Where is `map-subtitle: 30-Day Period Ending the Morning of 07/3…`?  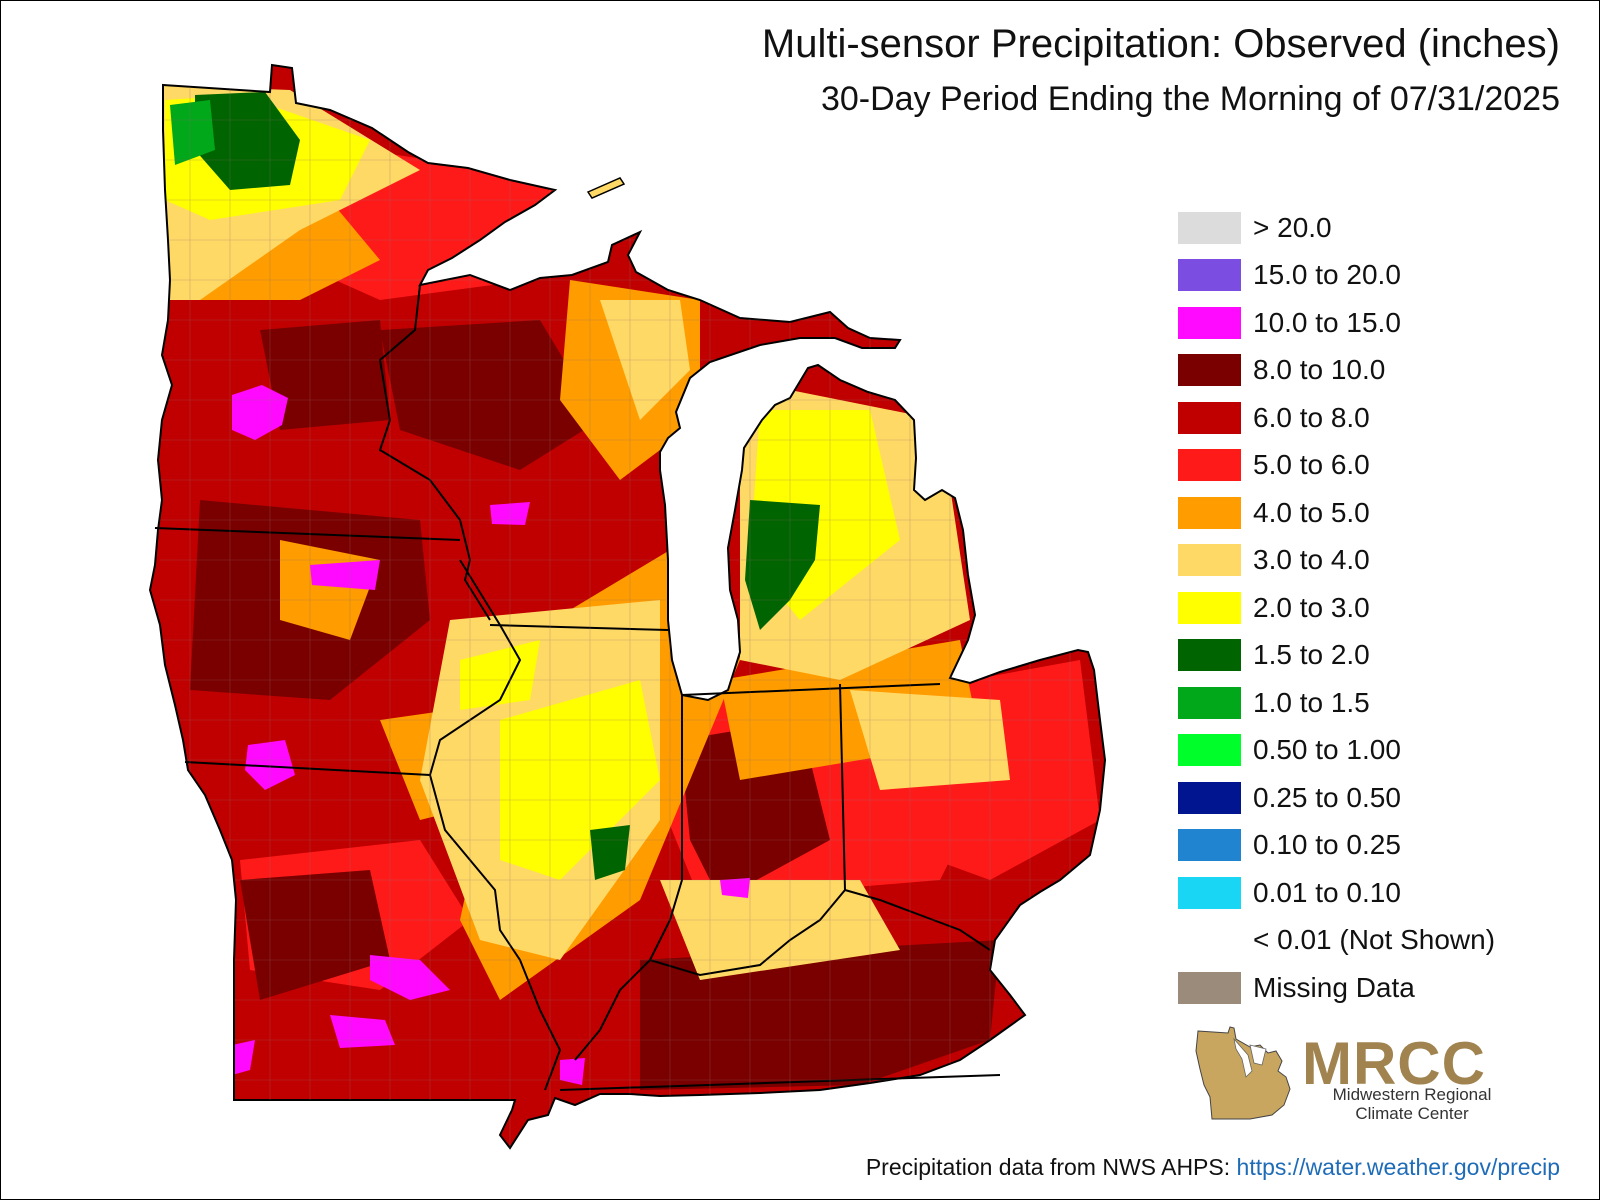 map-subtitle: 30-Day Period Ending the Morning of 07/3… is located at coordinates (1190, 99).